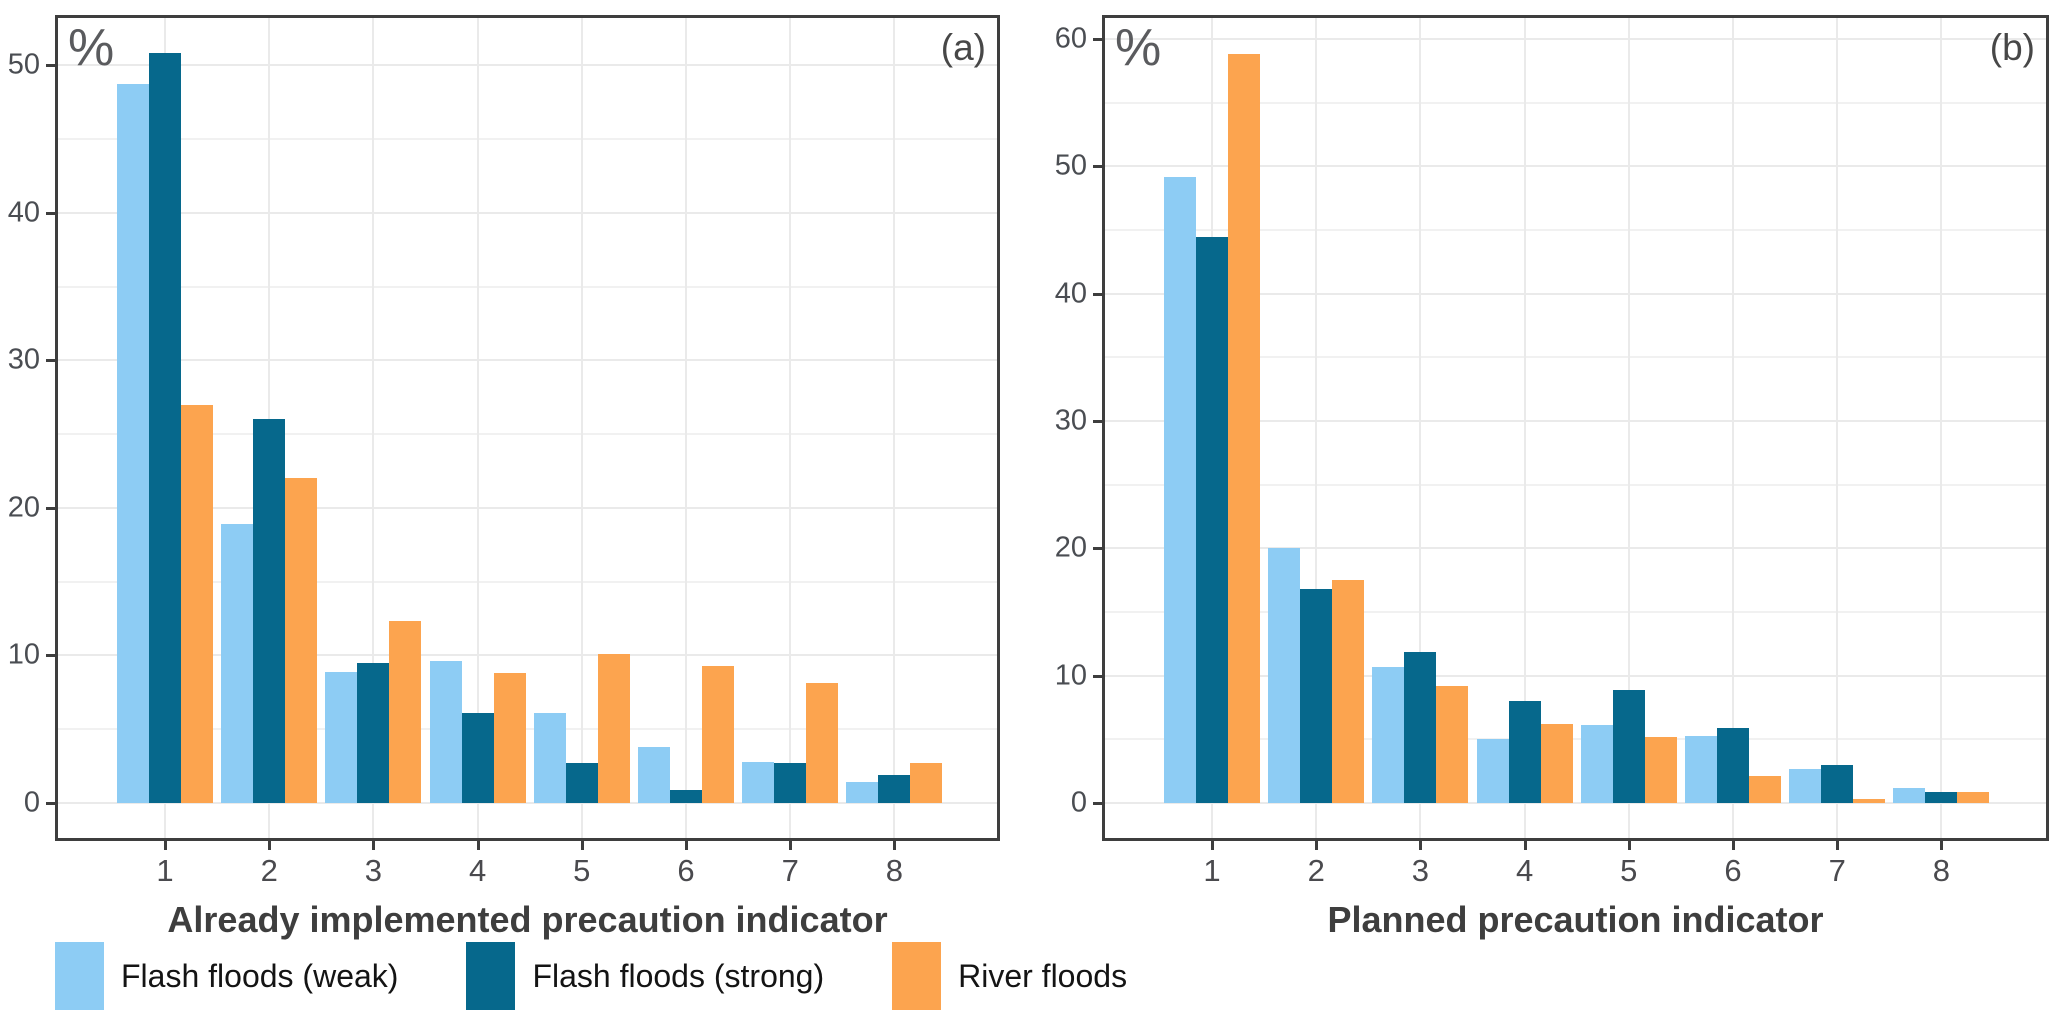 This screenshot has height=1024, width=2067. Describe the element at coordinates (1660, 770) in the screenshot. I see `bar-river-floods-cat5` at that location.